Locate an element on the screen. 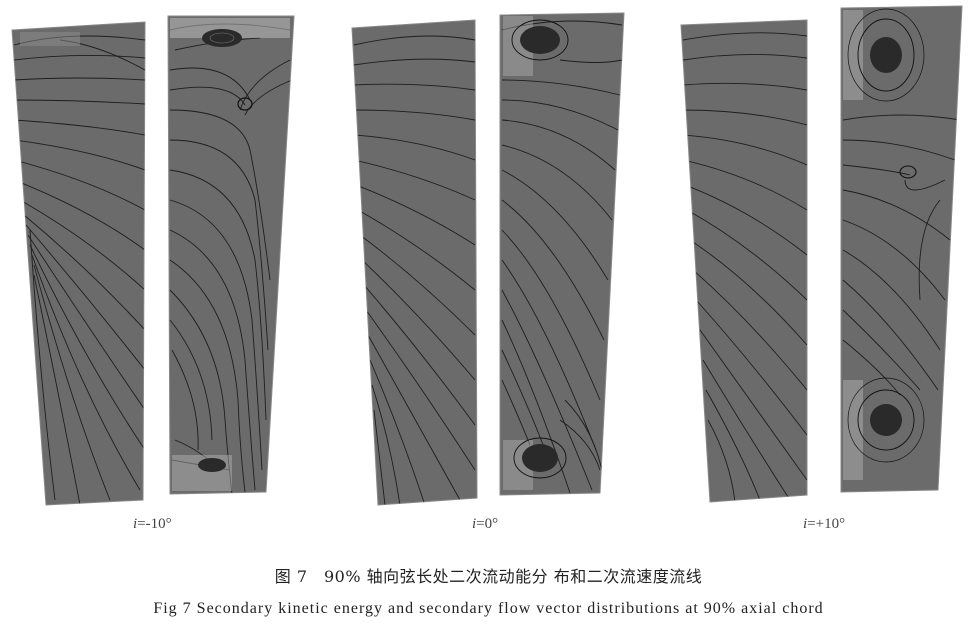 The height and width of the screenshot is (635, 977). figure-caption-chinese: 图 7 90% 轴向弦长处二次流动能分 布和二次流速度流线 is located at coordinates (488, 576).